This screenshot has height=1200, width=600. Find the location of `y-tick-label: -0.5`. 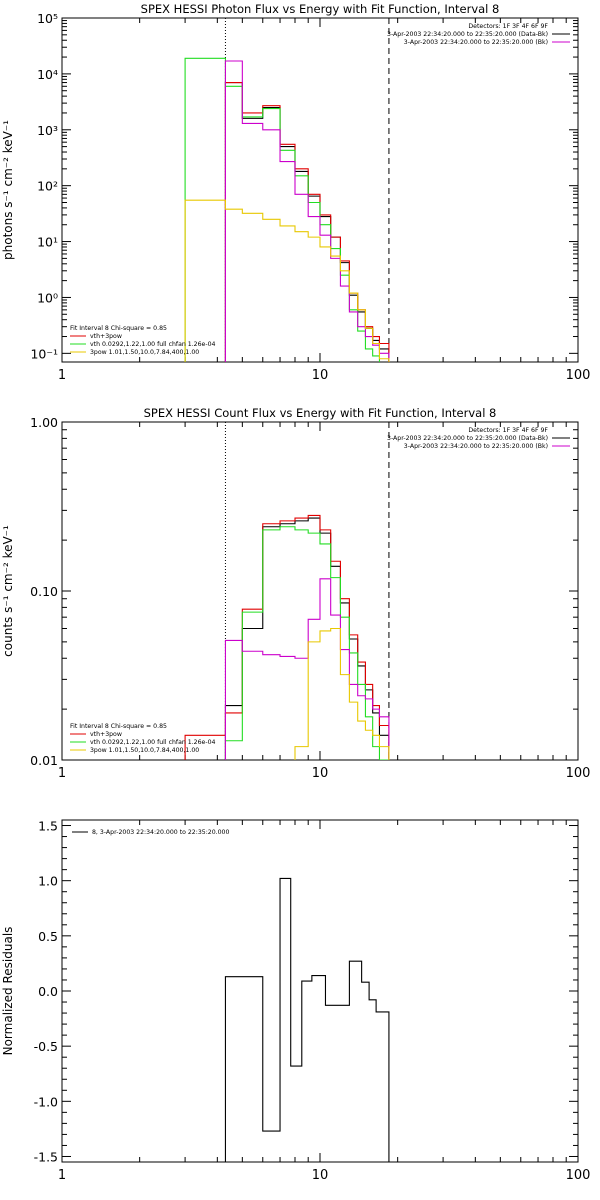

y-tick-label: -0.5 is located at coordinates (46, 1046).